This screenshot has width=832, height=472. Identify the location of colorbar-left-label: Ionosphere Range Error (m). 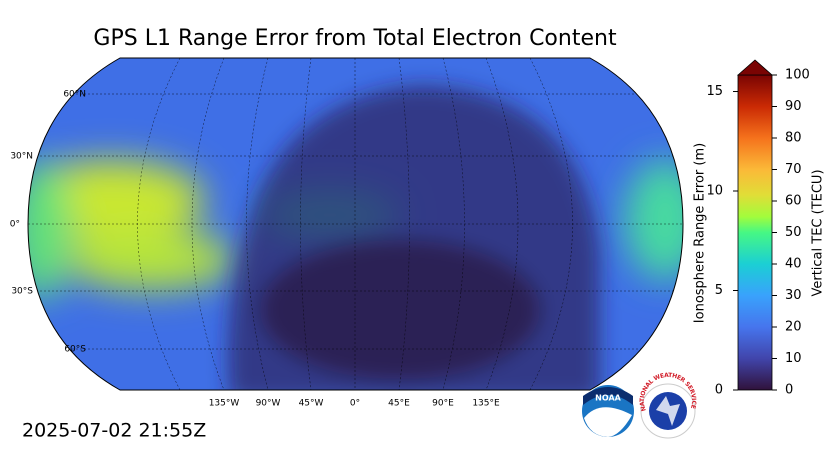
(700, 233).